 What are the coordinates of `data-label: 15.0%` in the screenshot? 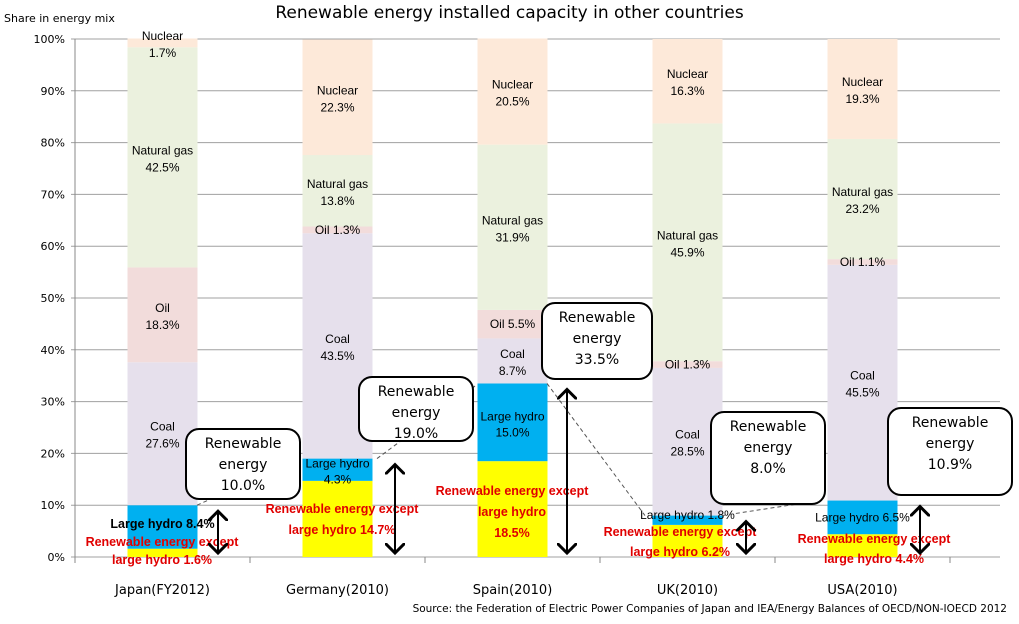 It's located at (512, 432).